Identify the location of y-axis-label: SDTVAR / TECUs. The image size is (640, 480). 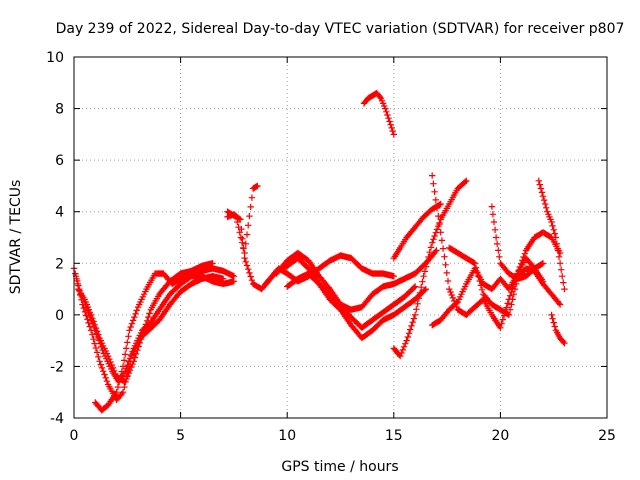
(16, 237).